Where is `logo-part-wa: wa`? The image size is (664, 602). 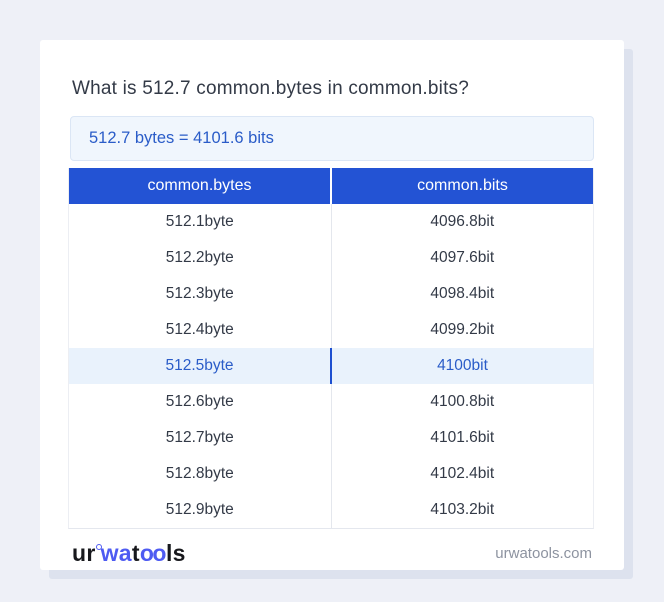
logo-part-wa: wa is located at coordinates (116, 552).